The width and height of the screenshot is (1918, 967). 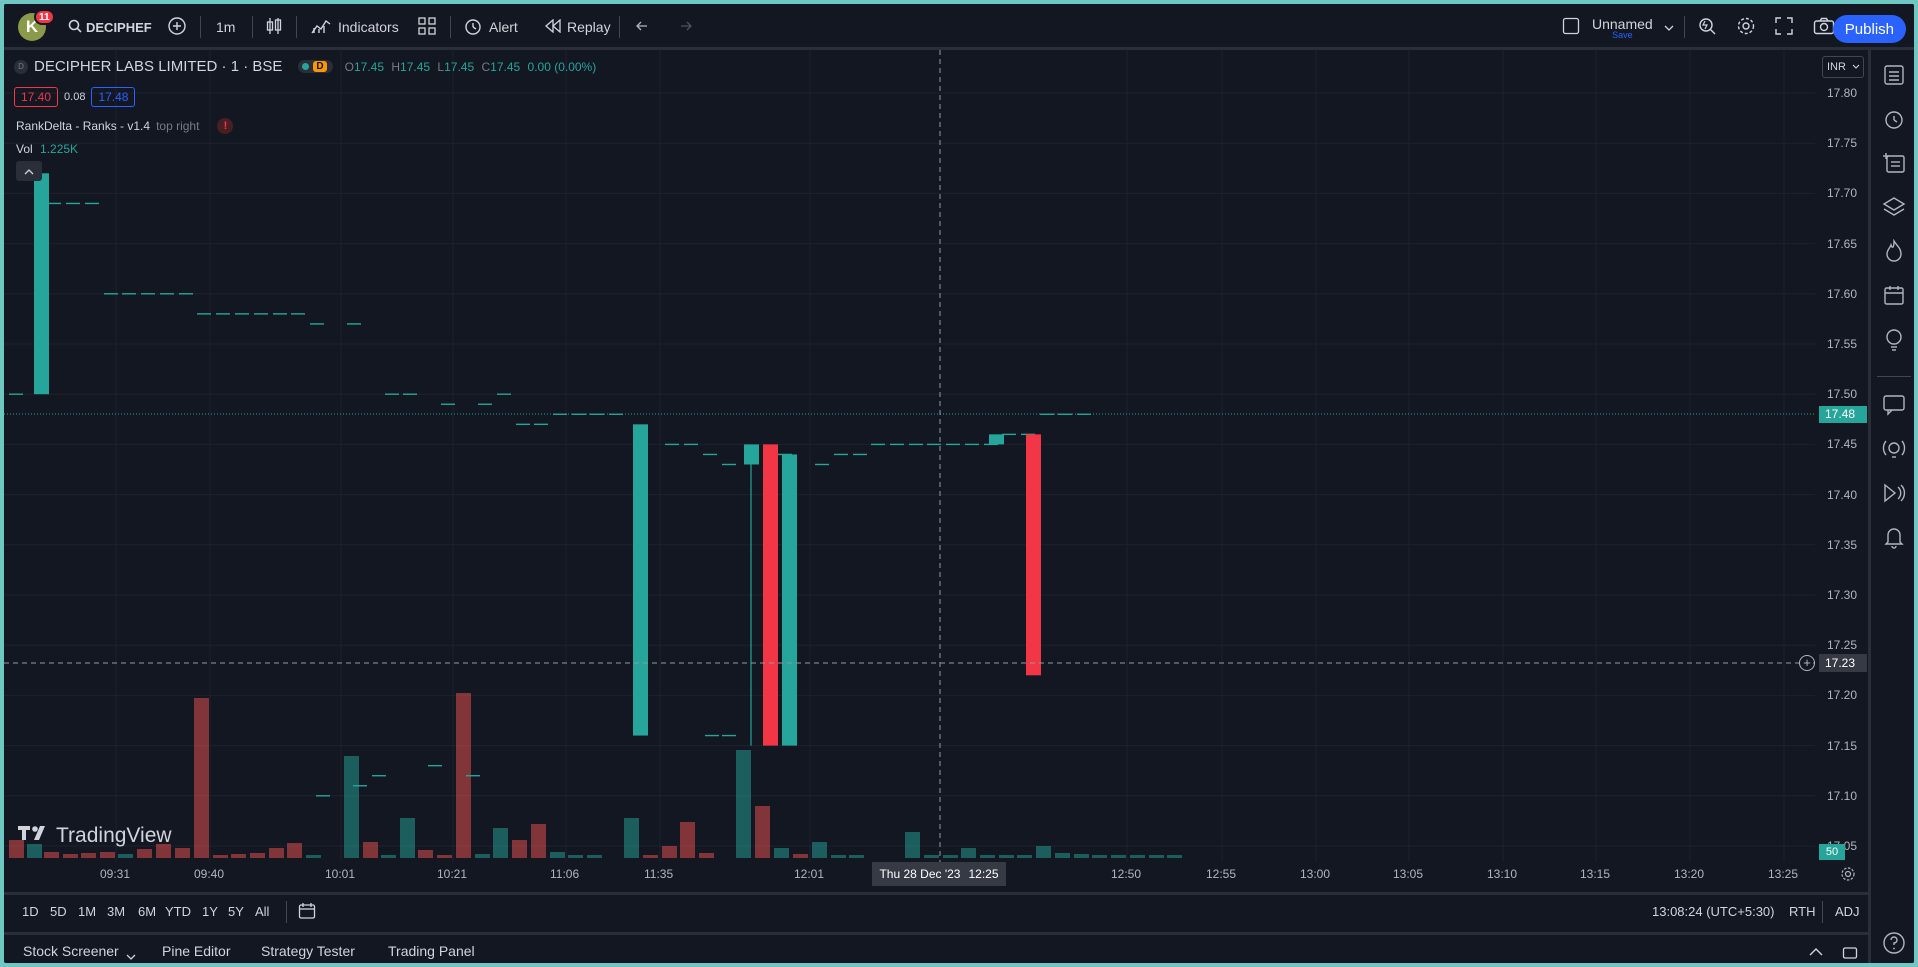 I want to click on notifications-bell-icon, so click(x=1894, y=537).